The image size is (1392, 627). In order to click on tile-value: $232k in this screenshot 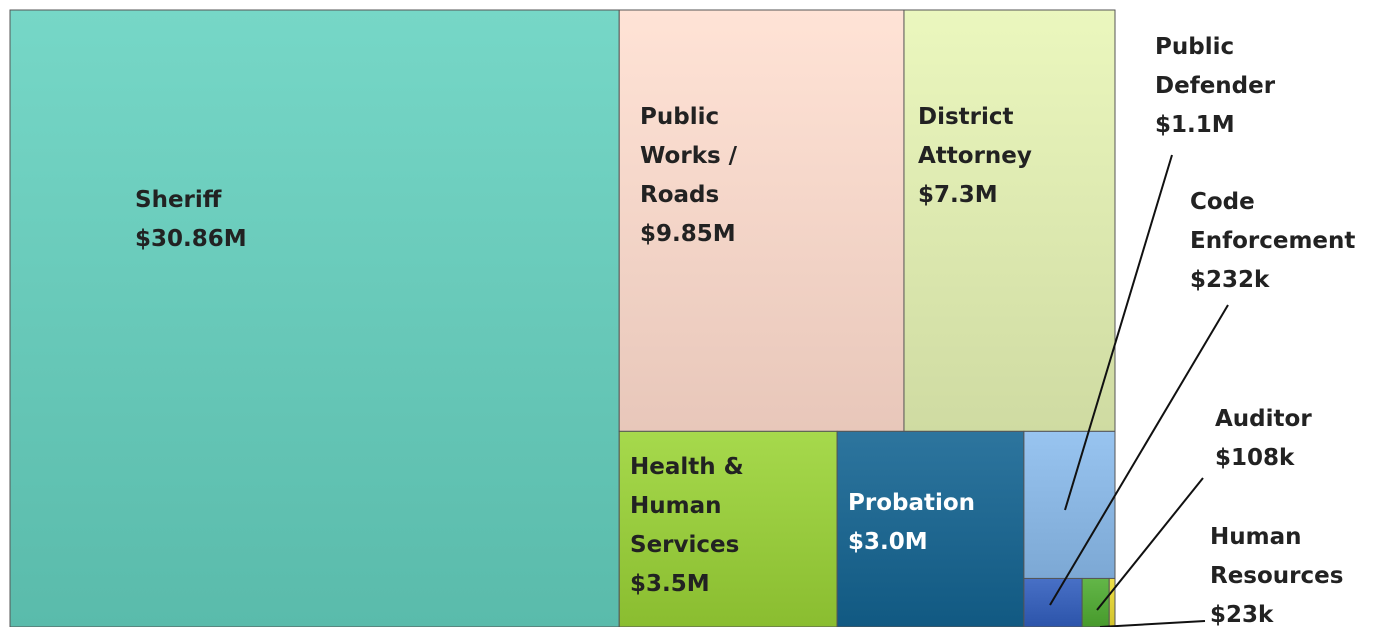, I will do `click(1230, 280)`.